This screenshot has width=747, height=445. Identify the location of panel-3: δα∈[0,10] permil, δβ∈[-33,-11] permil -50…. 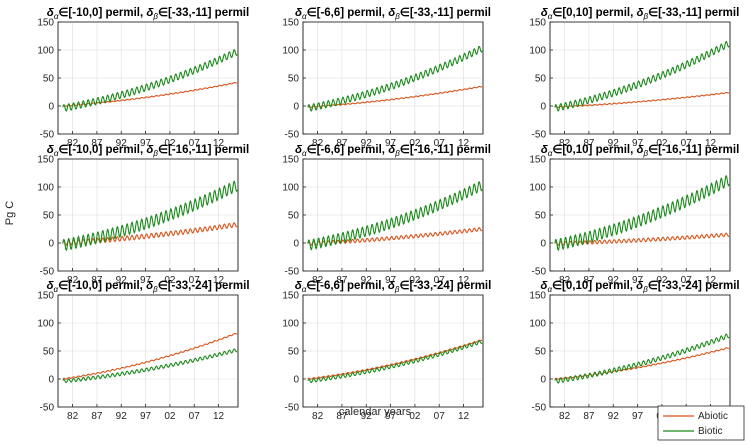
(634, 78).